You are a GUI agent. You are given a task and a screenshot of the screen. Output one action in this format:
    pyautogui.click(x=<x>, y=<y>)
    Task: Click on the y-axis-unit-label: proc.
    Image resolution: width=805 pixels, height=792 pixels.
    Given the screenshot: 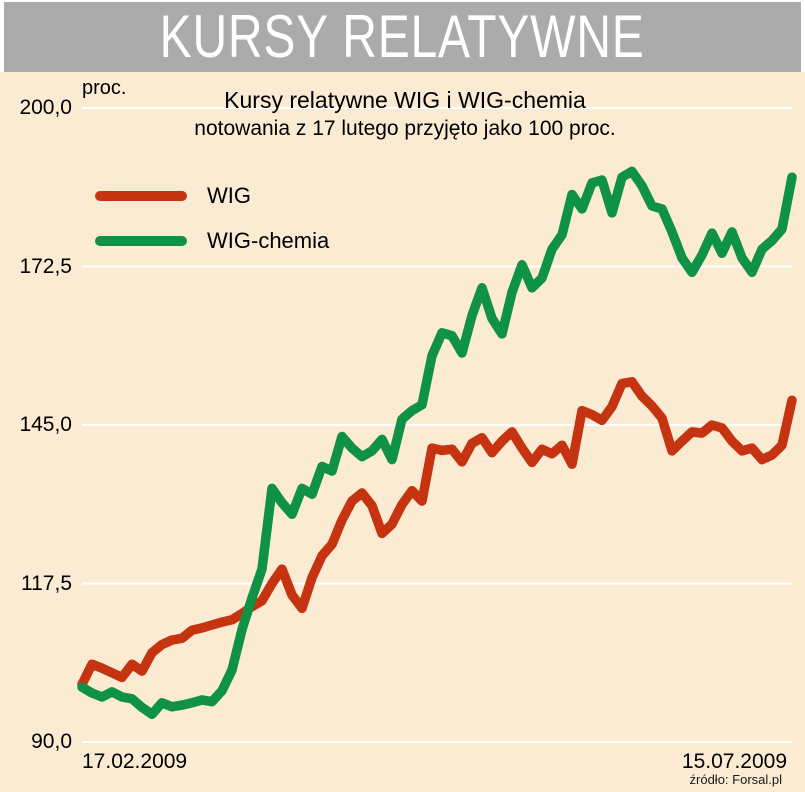 What is the action you would take?
    pyautogui.click(x=104, y=88)
    